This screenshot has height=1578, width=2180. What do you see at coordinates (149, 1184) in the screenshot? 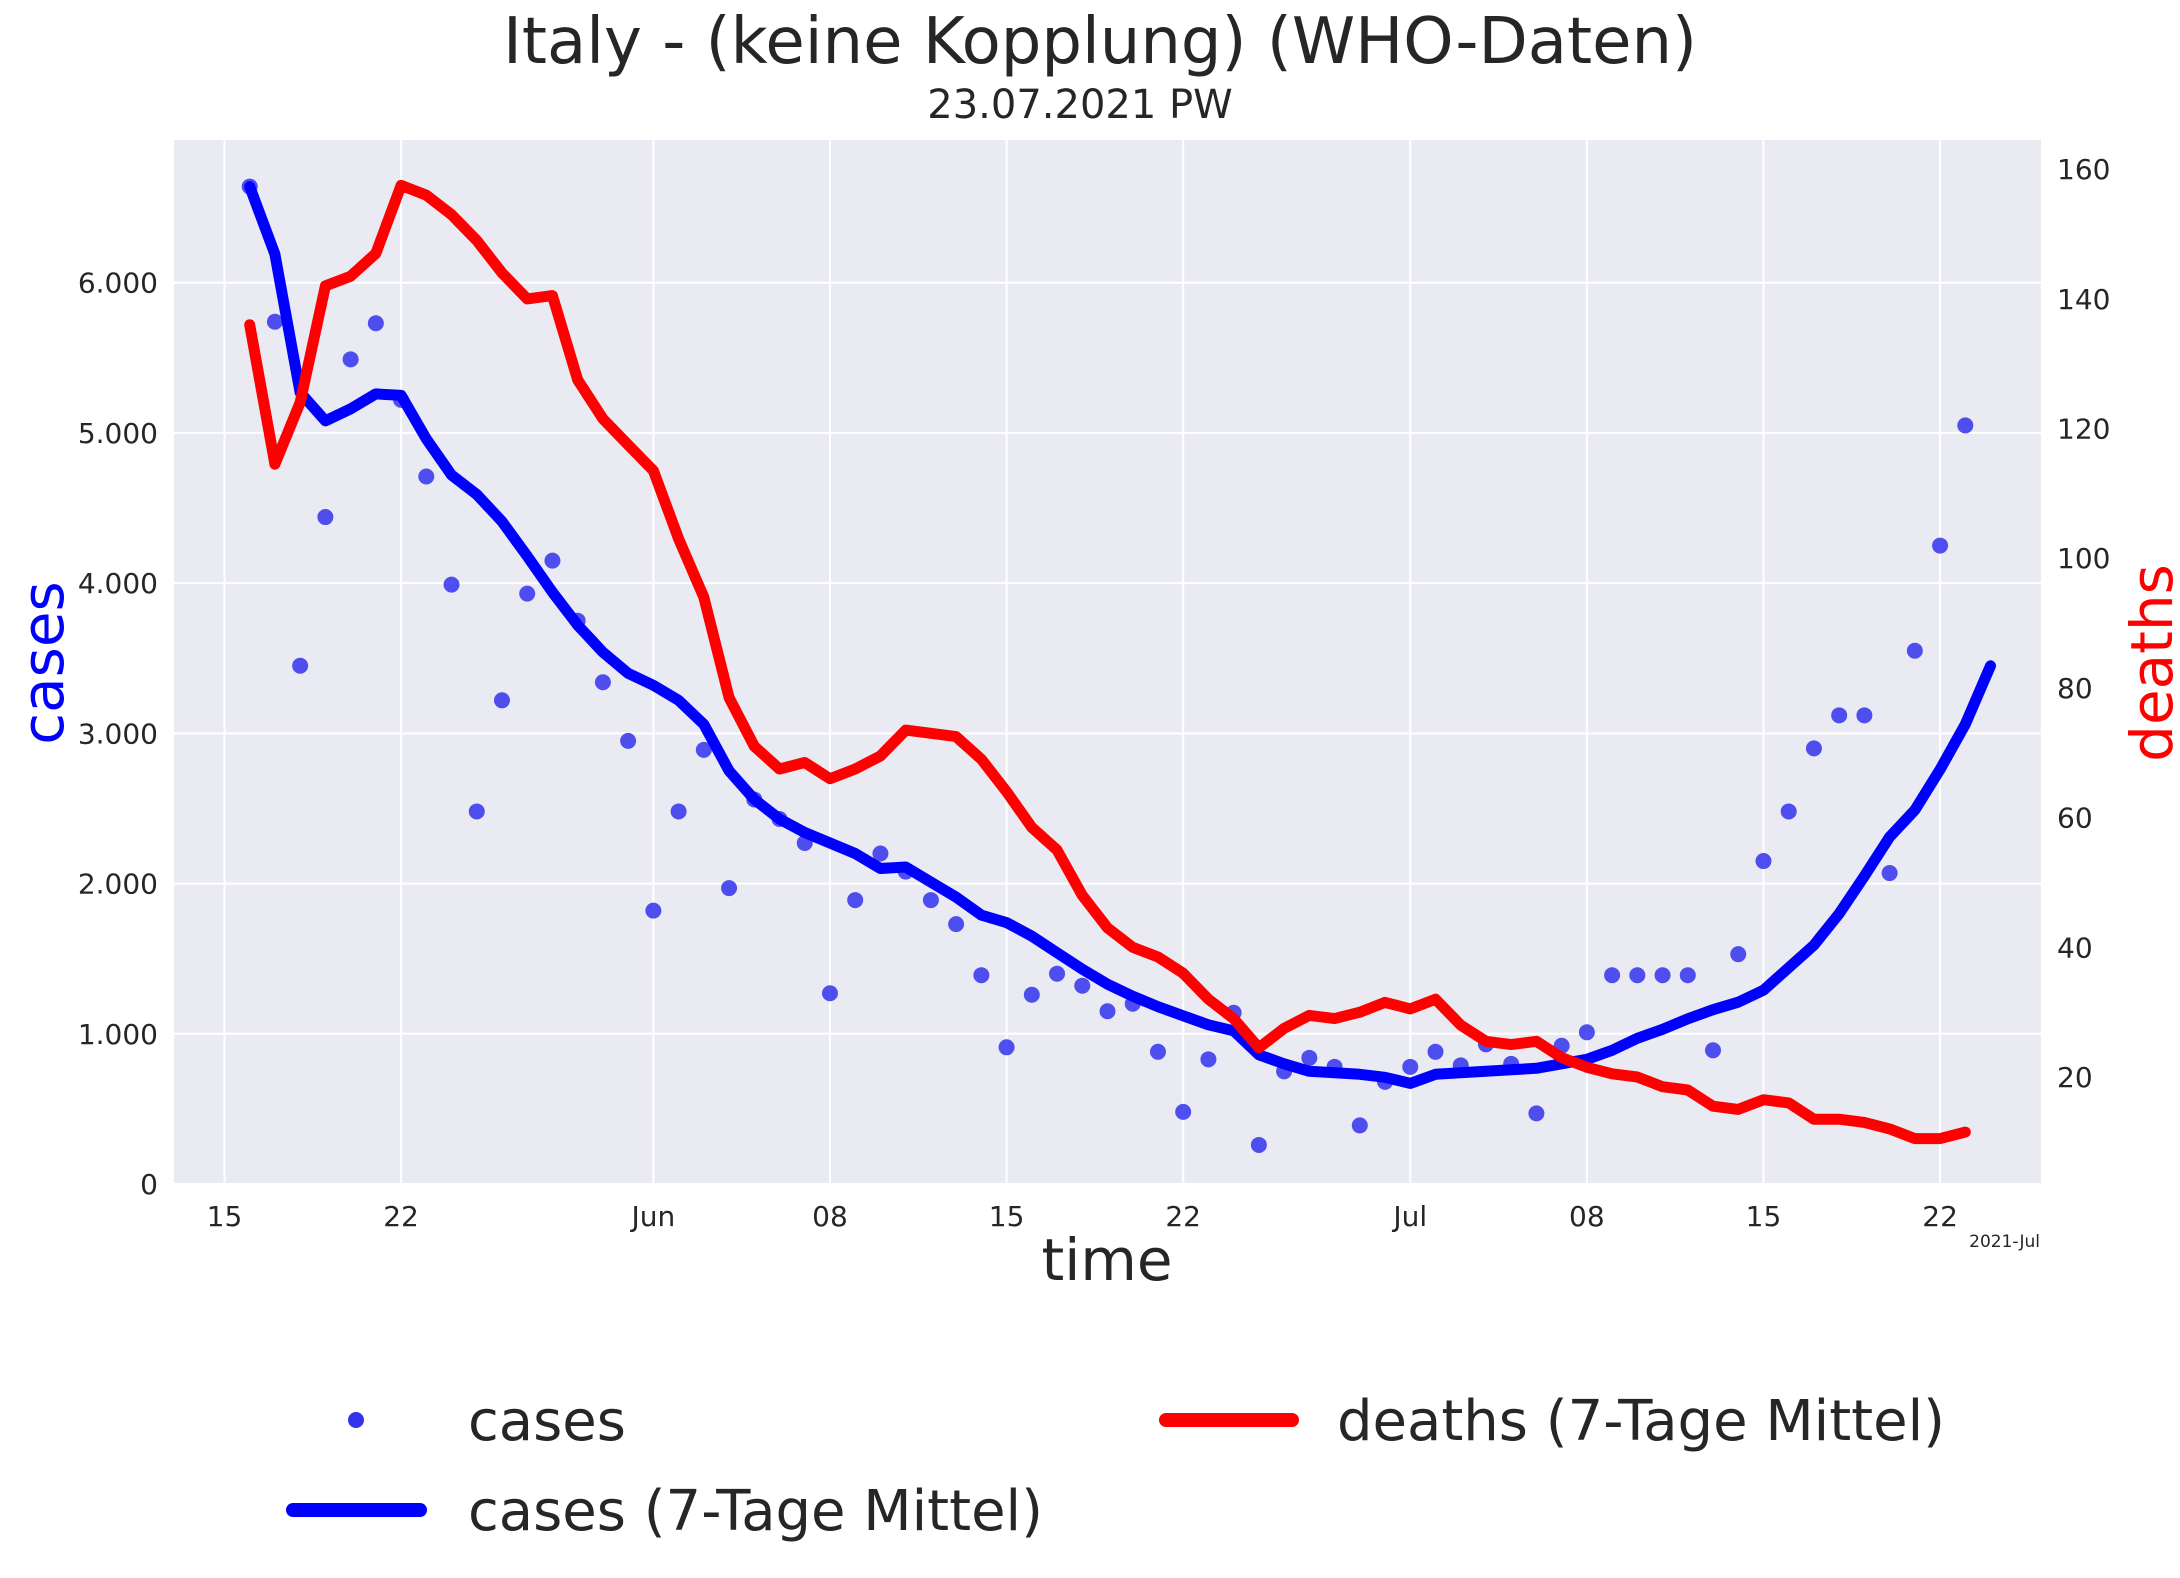
I see `y-left-tick-label: 0` at bounding box center [149, 1184].